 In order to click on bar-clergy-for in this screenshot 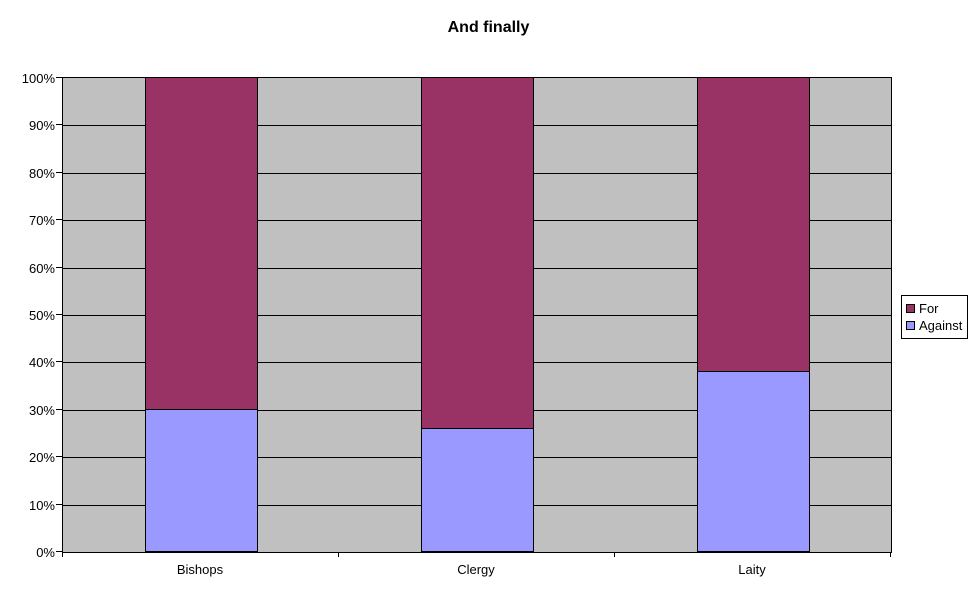, I will do `click(477, 253)`.